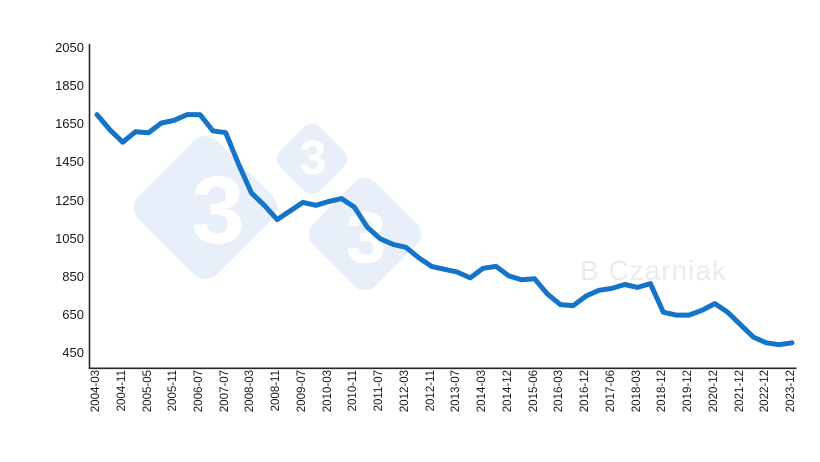 Image resolution: width=820 pixels, height=462 pixels. Describe the element at coordinates (73, 353) in the screenshot. I see `y-tick-label: 450` at that location.